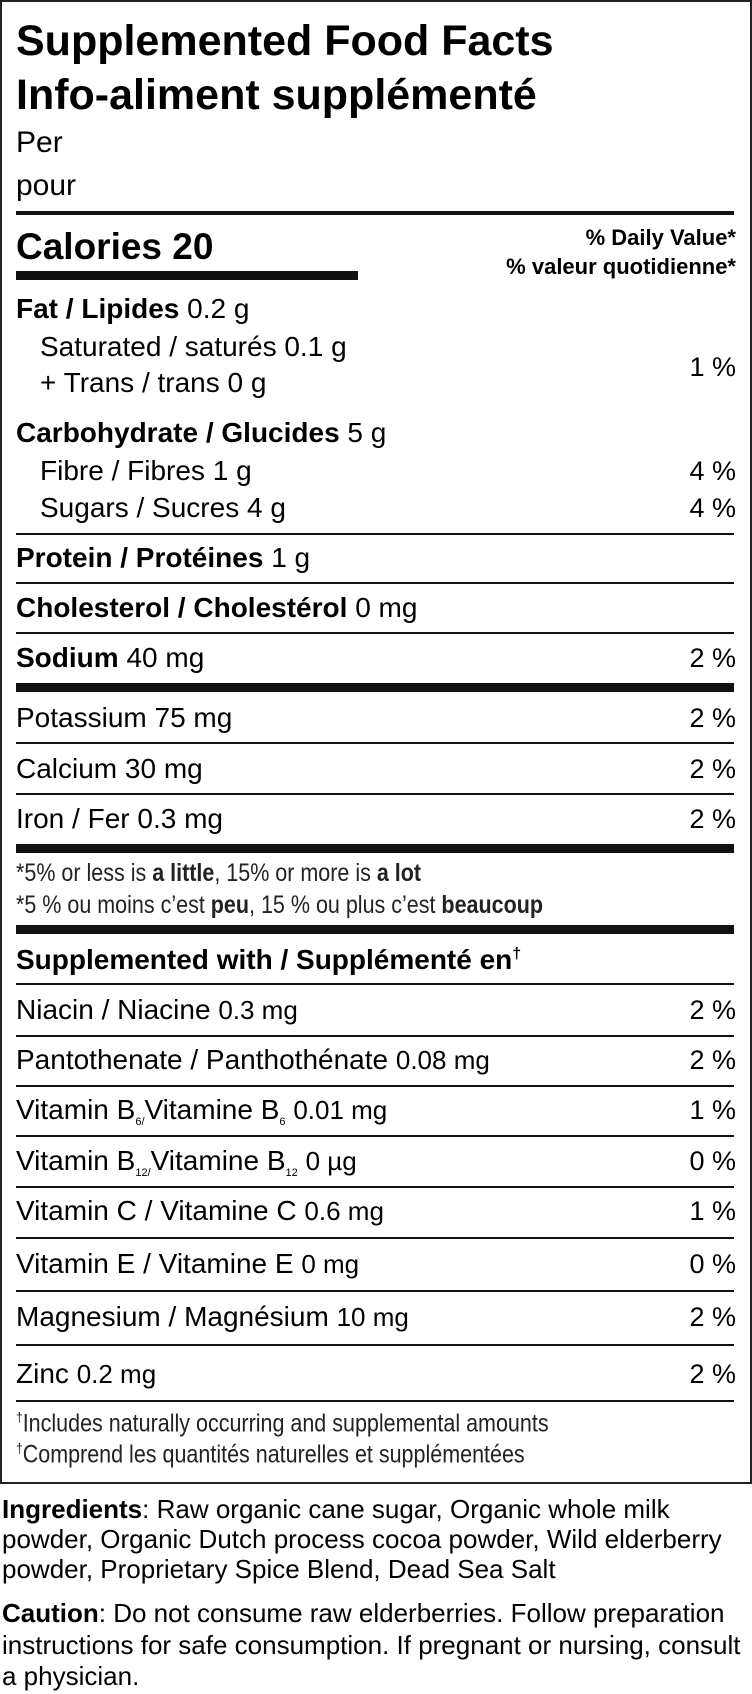 This screenshot has width=752, height=1694. What do you see at coordinates (163, 557) in the screenshot?
I see `nutrient-protein: Protein / Protéines 1 g` at bounding box center [163, 557].